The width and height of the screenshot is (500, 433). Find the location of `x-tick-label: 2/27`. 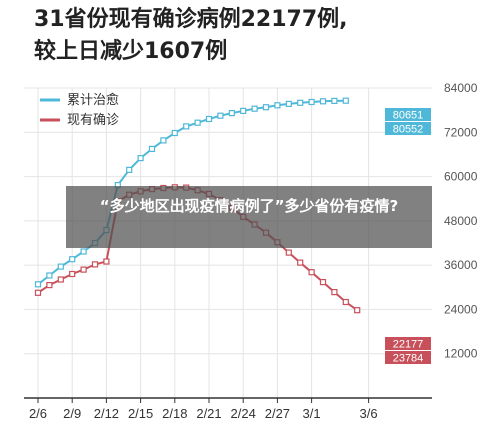

x-tick-label: 2/27 is located at coordinates (277, 413).